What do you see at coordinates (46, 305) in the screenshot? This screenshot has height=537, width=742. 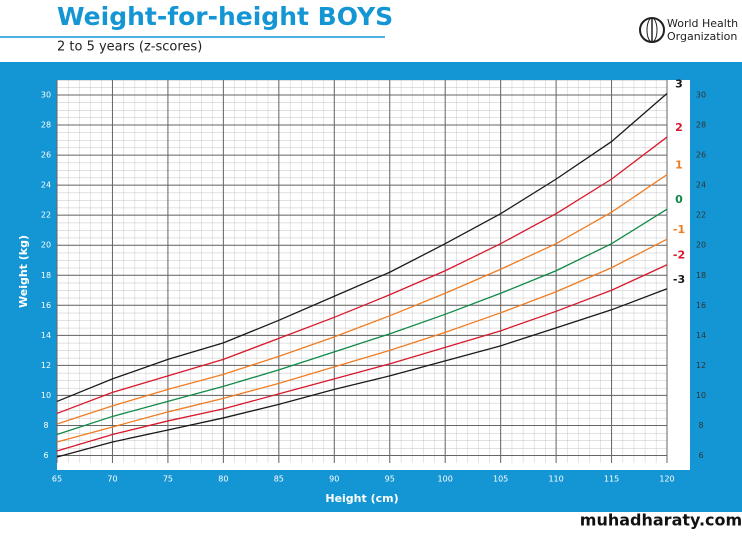 I see `y-tick-label: 16` at bounding box center [46, 305].